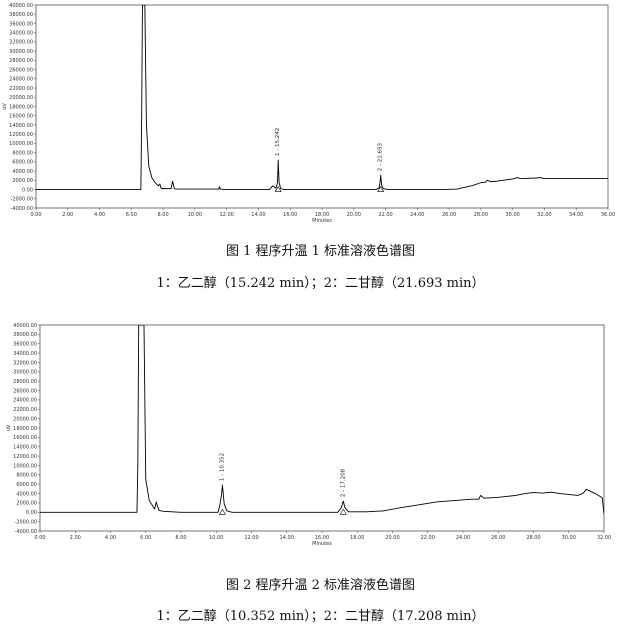 Image resolution: width=641 pixels, height=628 pixels. Describe the element at coordinates (320, 616) in the screenshot. I see `chart-2-peak-legend: 1：乙二醇（10.352 min）；2：二甘醇（17.208 min）` at that location.